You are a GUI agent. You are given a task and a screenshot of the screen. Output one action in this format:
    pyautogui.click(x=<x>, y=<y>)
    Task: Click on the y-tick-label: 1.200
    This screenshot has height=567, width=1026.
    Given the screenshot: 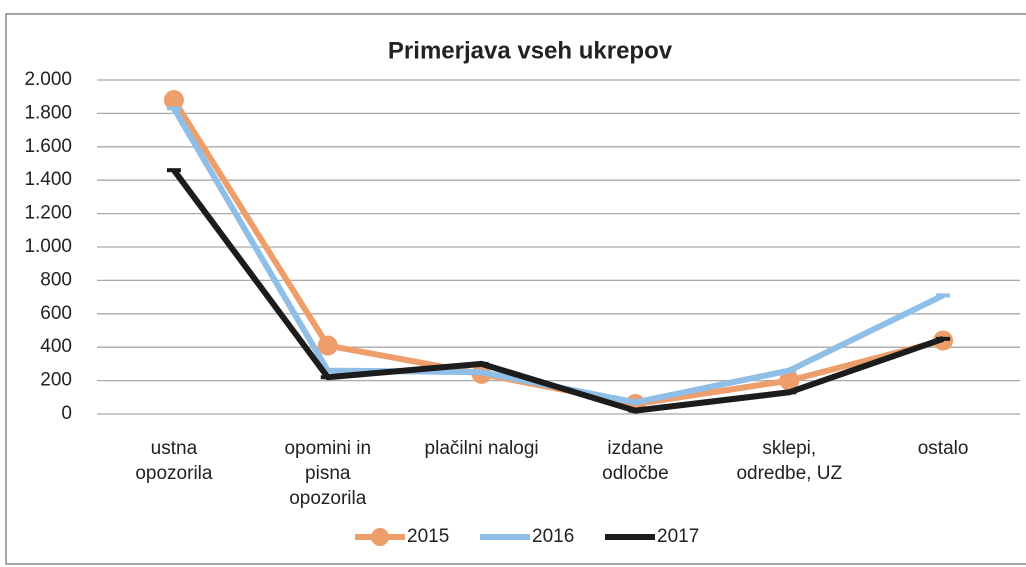 What is the action you would take?
    pyautogui.click(x=48, y=213)
    